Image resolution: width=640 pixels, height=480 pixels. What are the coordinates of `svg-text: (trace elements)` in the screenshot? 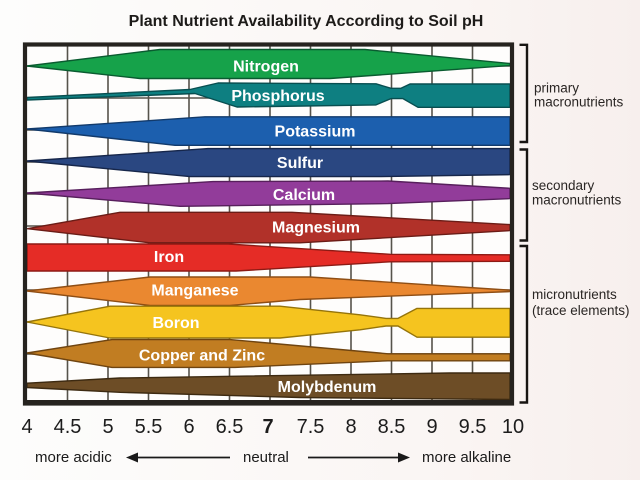 It's located at (581, 310).